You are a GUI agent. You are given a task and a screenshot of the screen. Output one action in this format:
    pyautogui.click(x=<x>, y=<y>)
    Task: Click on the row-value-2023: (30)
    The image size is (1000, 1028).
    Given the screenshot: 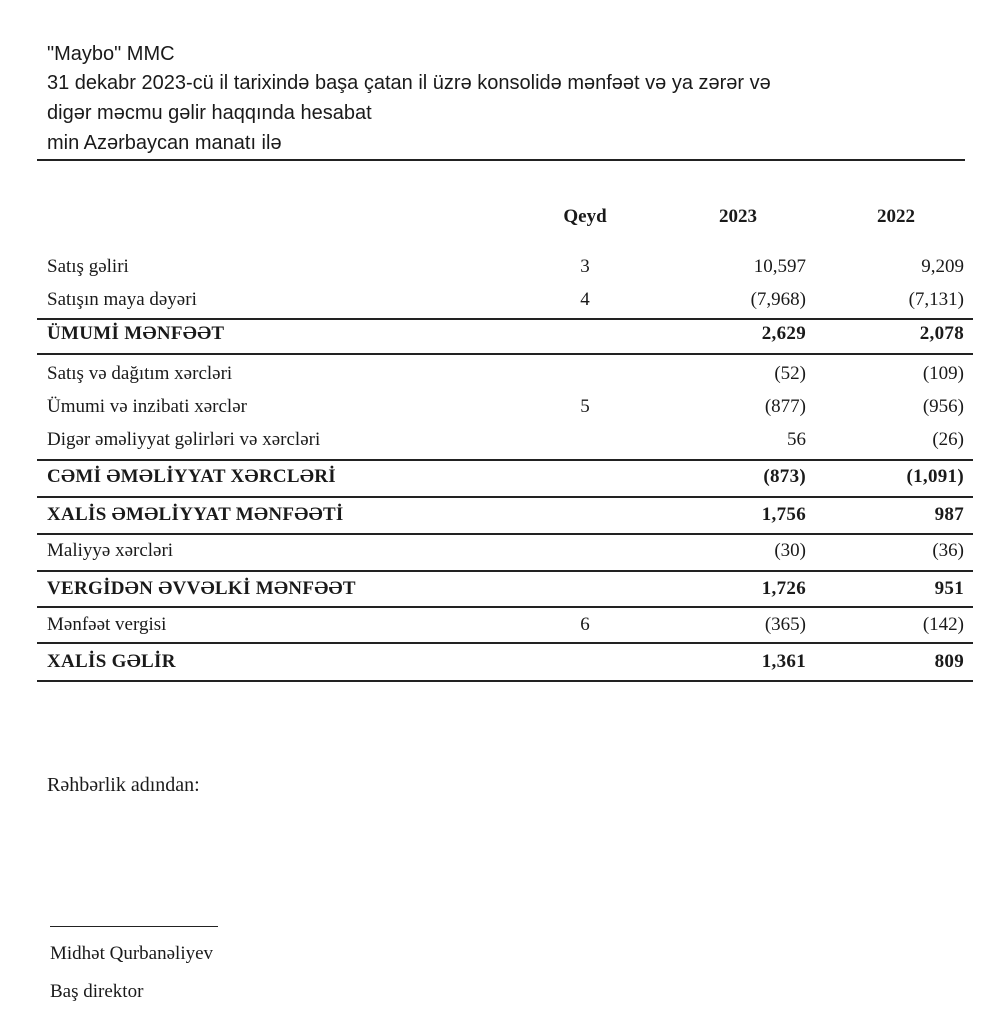 What is the action you would take?
    pyautogui.click(x=790, y=550)
    